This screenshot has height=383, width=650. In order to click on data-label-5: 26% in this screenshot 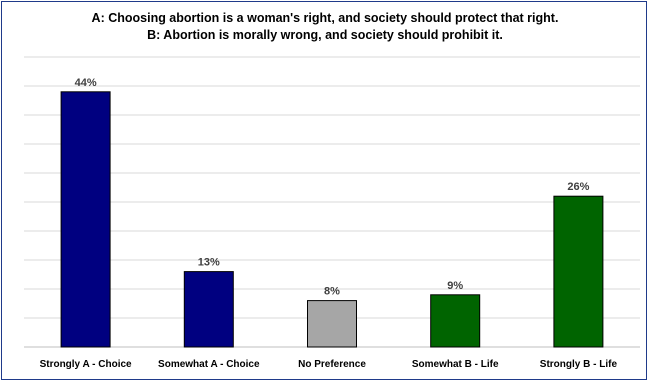, I will do `click(578, 187)`.